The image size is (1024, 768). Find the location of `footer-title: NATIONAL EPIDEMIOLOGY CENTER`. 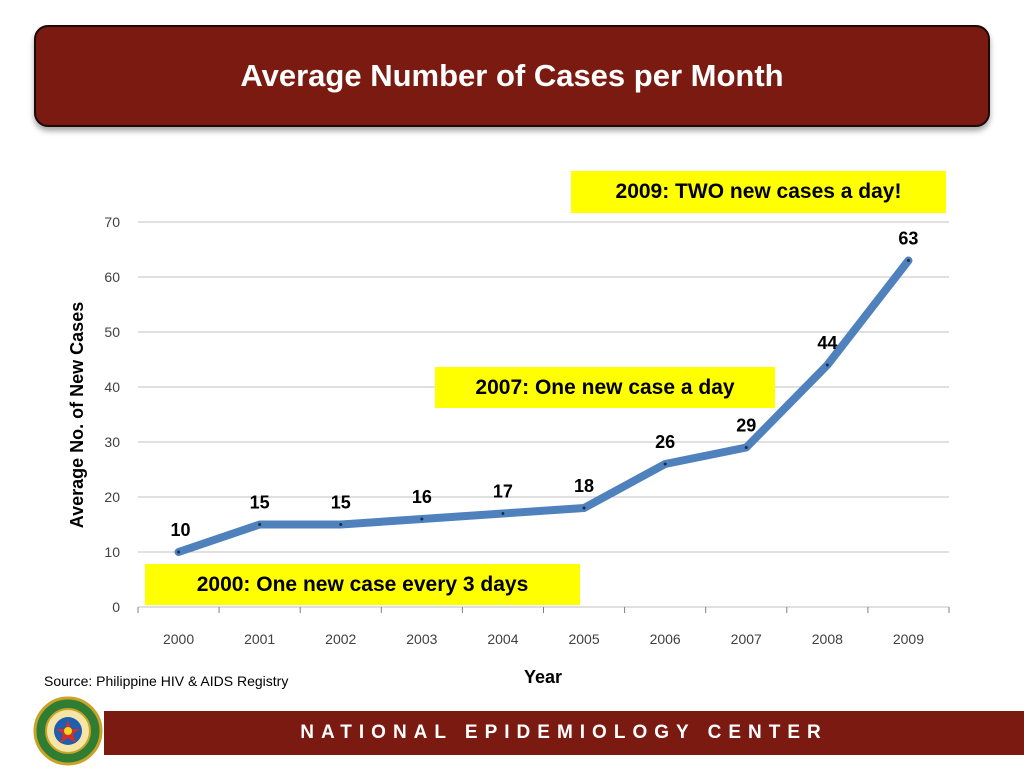

footer-title: NATIONAL EPIDEMIOLOGY CENTER is located at coordinates (564, 732).